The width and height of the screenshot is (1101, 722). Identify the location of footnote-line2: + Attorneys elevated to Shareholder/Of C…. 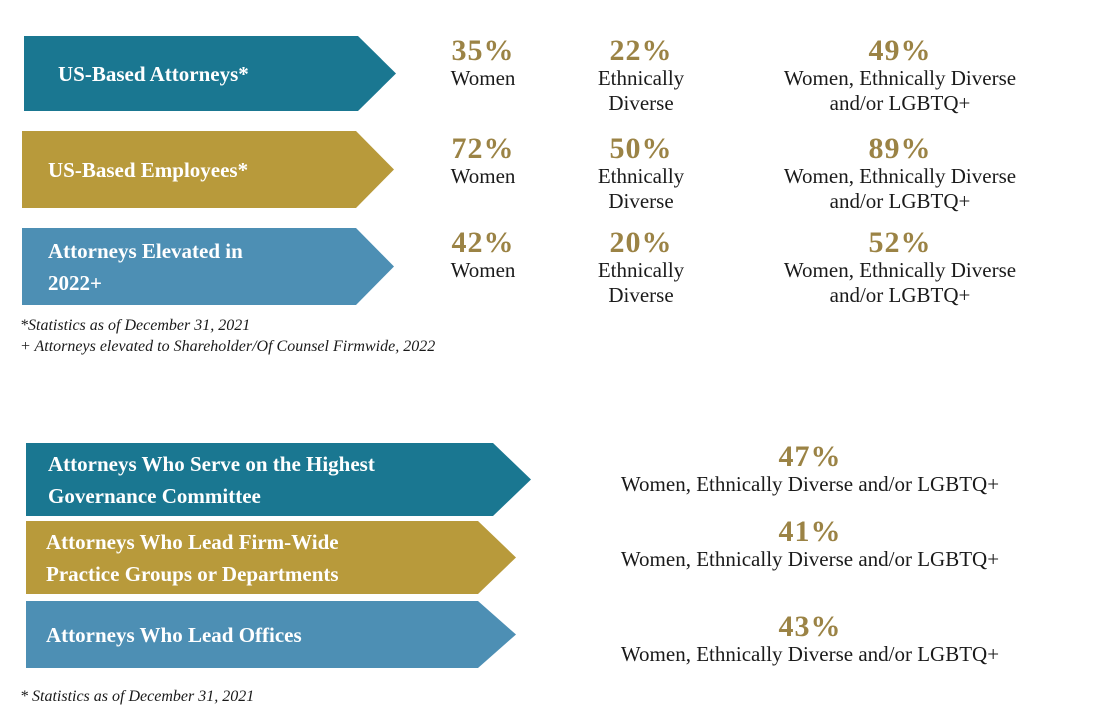
(228, 346).